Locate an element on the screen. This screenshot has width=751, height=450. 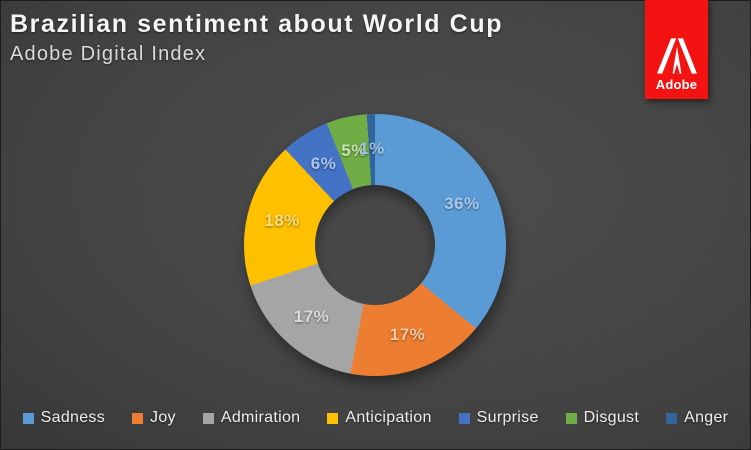
adobe-logo: Adobe is located at coordinates (676, 49).